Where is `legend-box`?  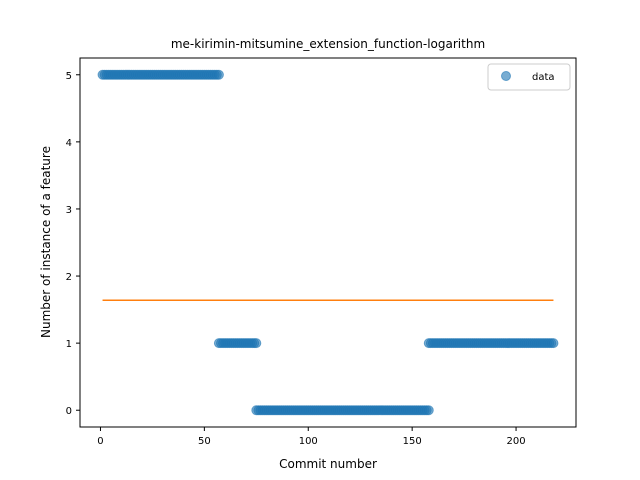 legend-box is located at coordinates (529, 77).